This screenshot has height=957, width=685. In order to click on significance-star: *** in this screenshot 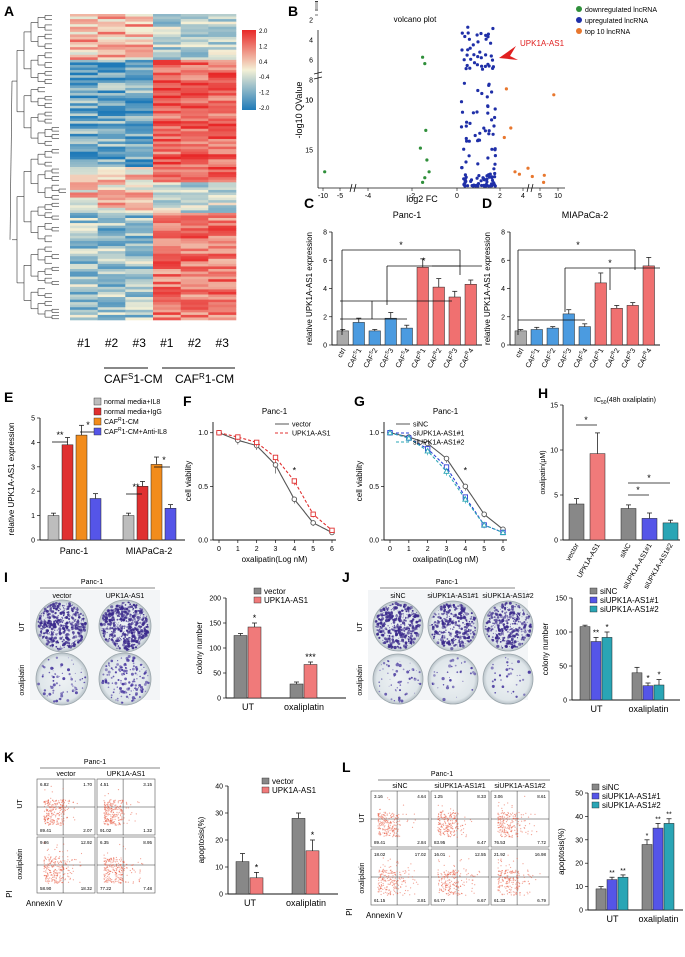, I will do `click(310, 657)`.